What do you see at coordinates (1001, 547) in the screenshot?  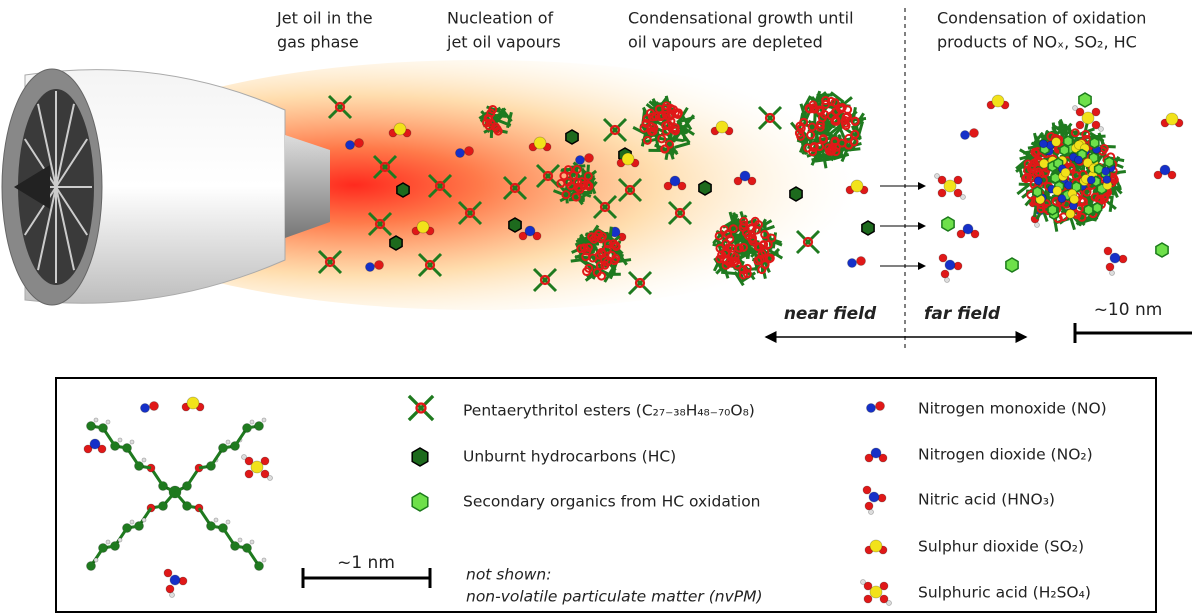 I see `legend-label: Sulphur dioxide (SO₂)` at bounding box center [1001, 547].